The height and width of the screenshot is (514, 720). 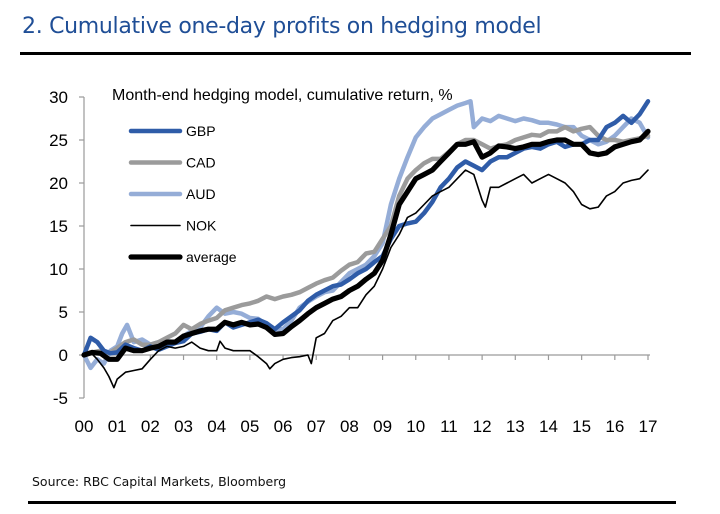 I want to click on y-tick-label: 10, so click(x=58, y=269).